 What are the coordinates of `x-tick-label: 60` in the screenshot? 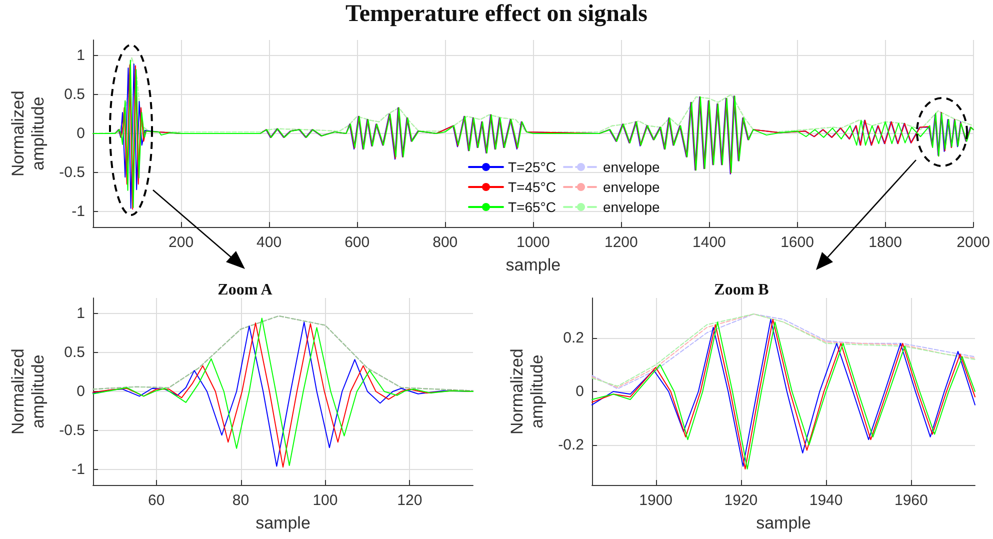 It's located at (156, 500).